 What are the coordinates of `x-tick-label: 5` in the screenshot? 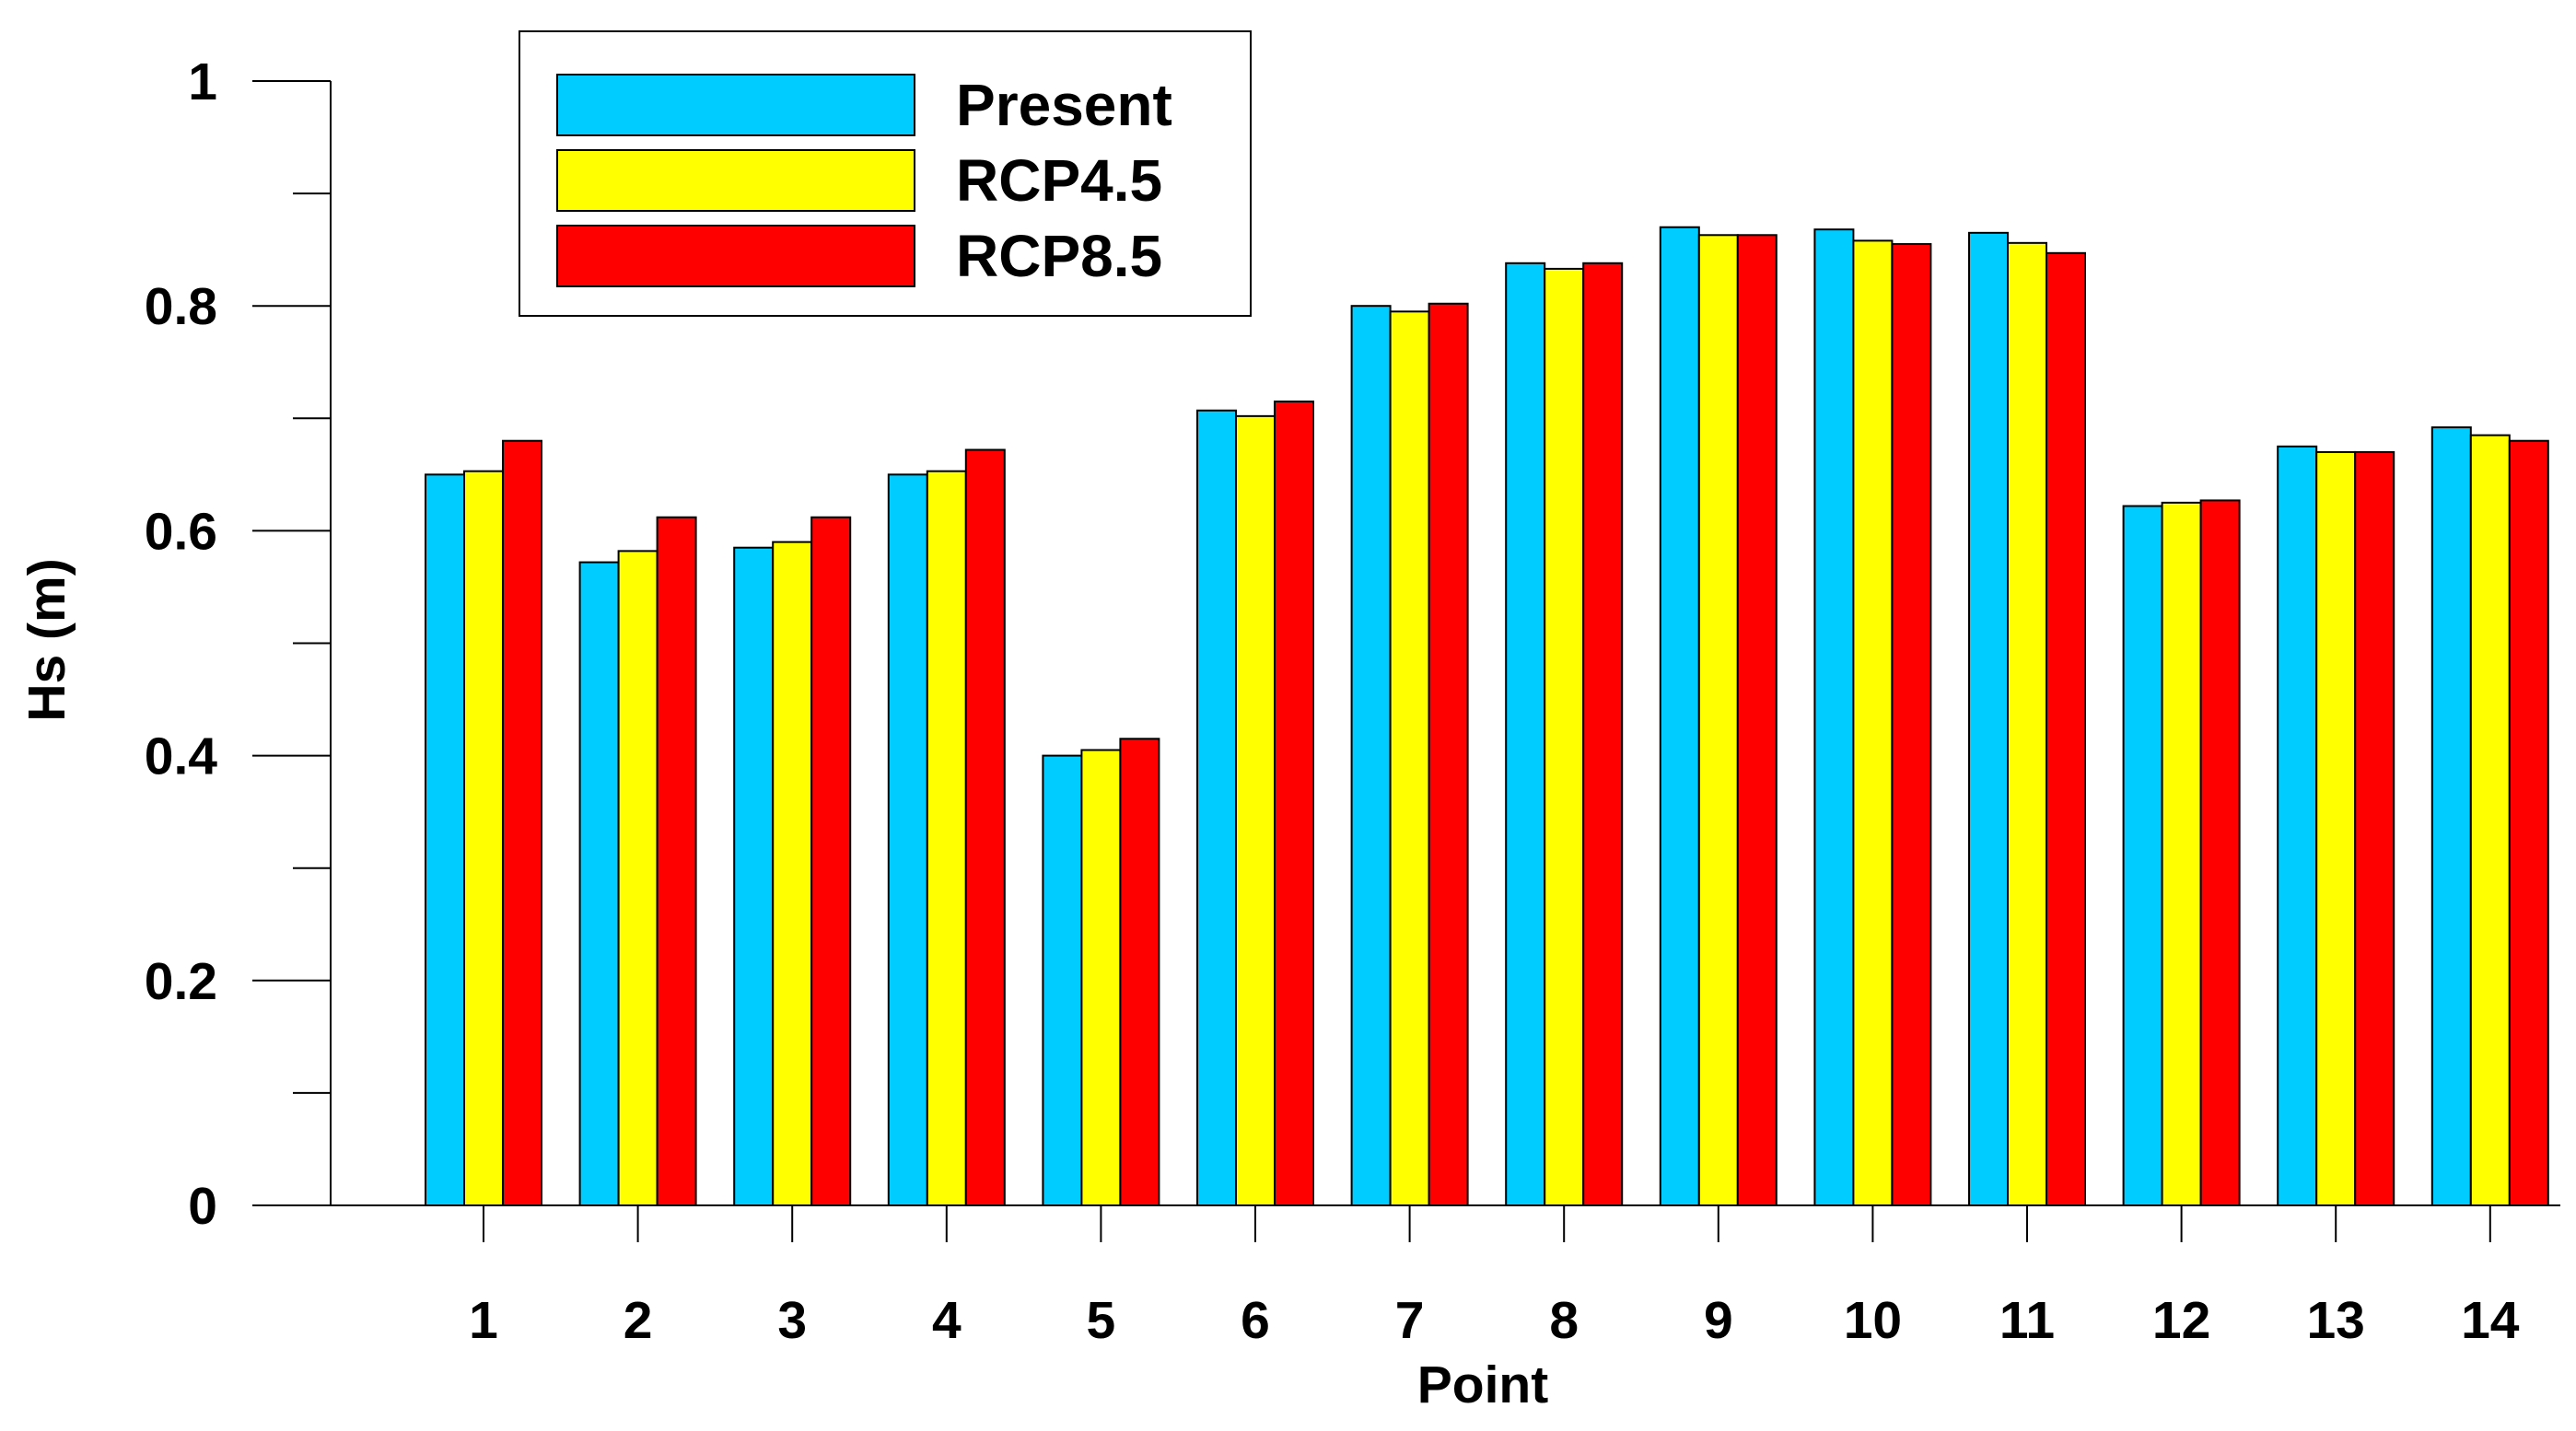 It's located at (1101, 1321).